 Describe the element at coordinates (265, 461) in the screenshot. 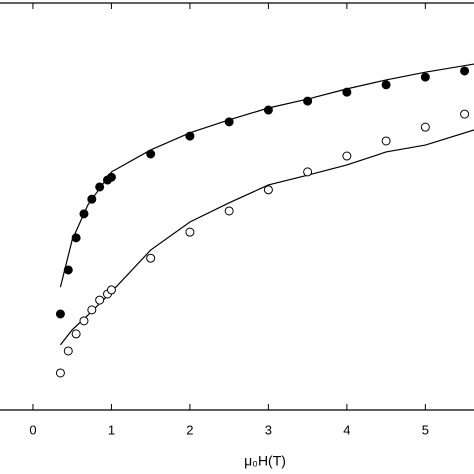

I see `x-axis-label: μ₀H(T)` at that location.